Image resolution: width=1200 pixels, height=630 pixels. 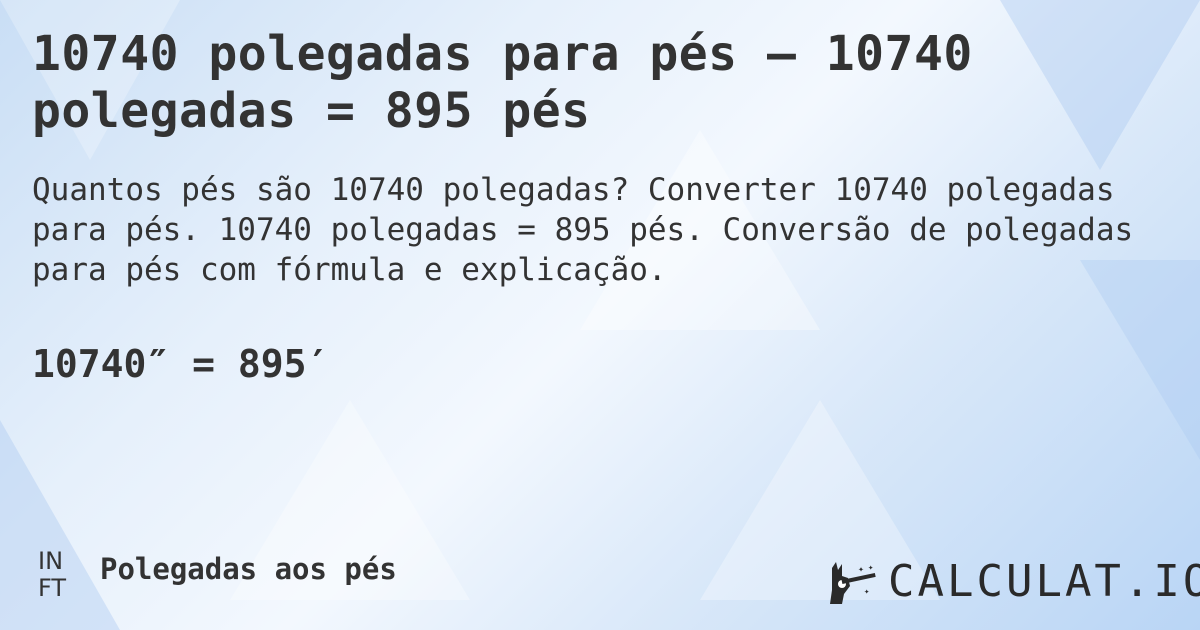 I want to click on unit-badge: IN FT, so click(x=52, y=575).